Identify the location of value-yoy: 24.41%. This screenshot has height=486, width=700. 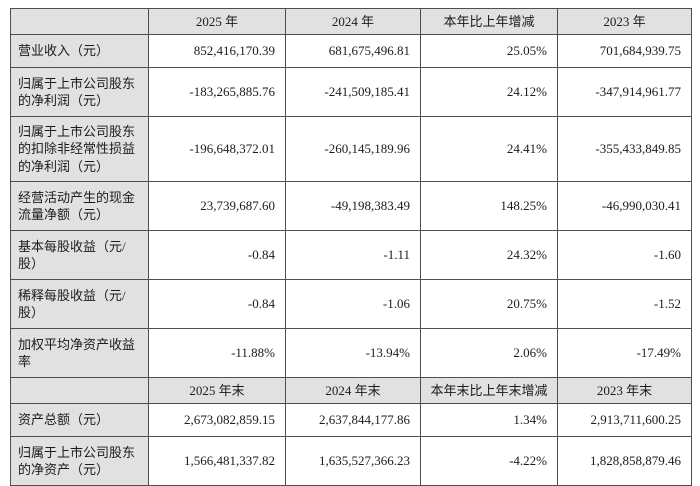
(489, 149).